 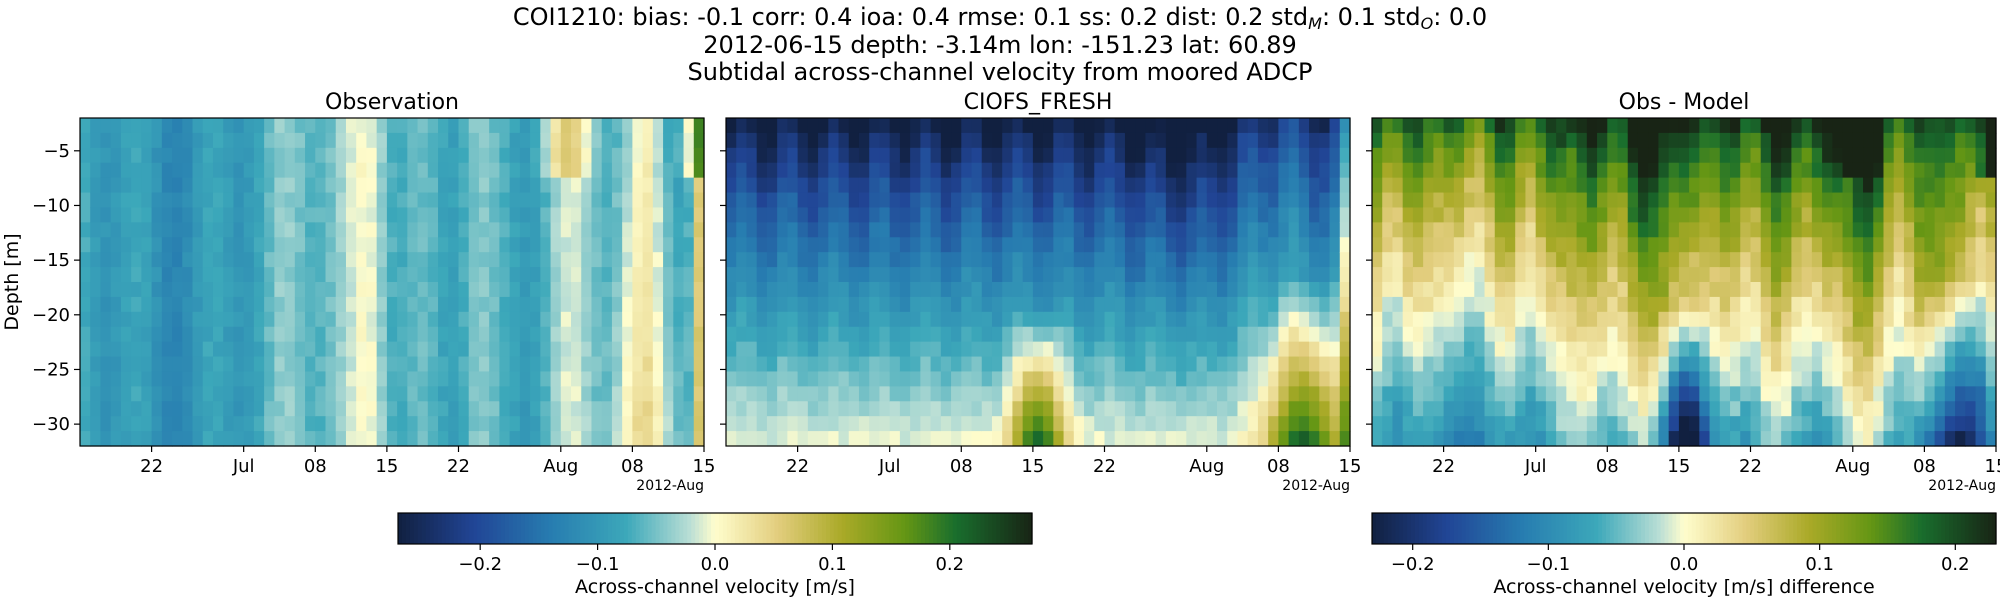 What do you see at coordinates (715, 587) in the screenshot?
I see `colorbar-label: Across-channel velocity [m/s]` at bounding box center [715, 587].